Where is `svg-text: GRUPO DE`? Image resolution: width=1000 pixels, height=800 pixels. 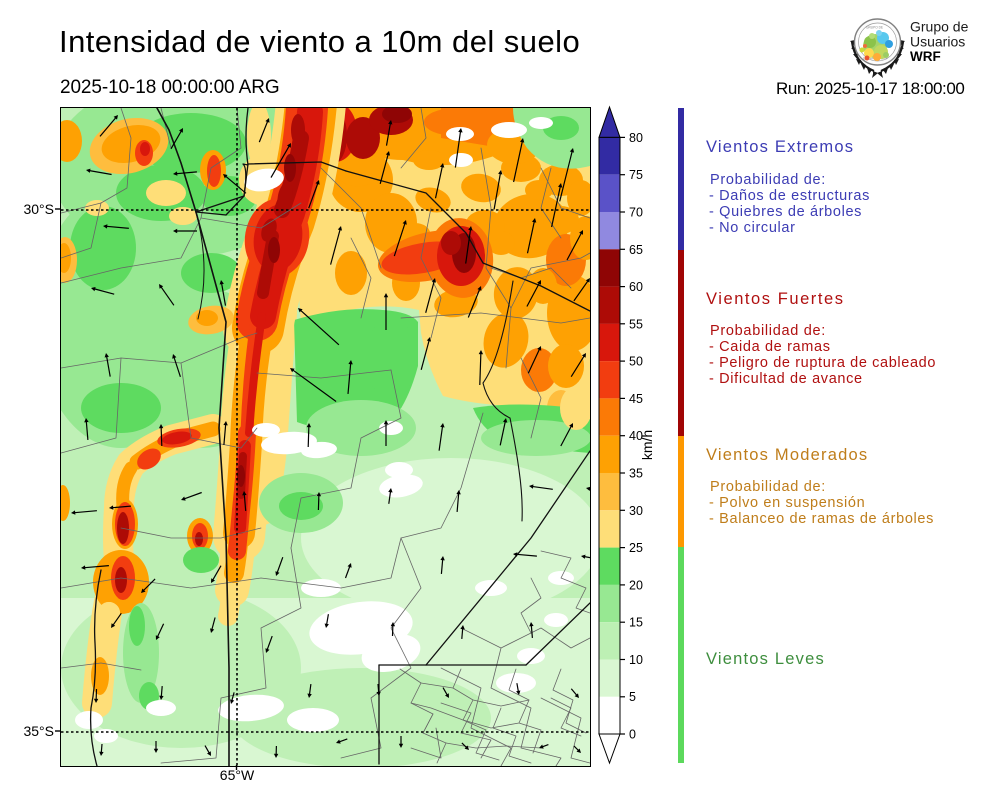 svg-text: GRUPO DE is located at coordinates (874, 28).